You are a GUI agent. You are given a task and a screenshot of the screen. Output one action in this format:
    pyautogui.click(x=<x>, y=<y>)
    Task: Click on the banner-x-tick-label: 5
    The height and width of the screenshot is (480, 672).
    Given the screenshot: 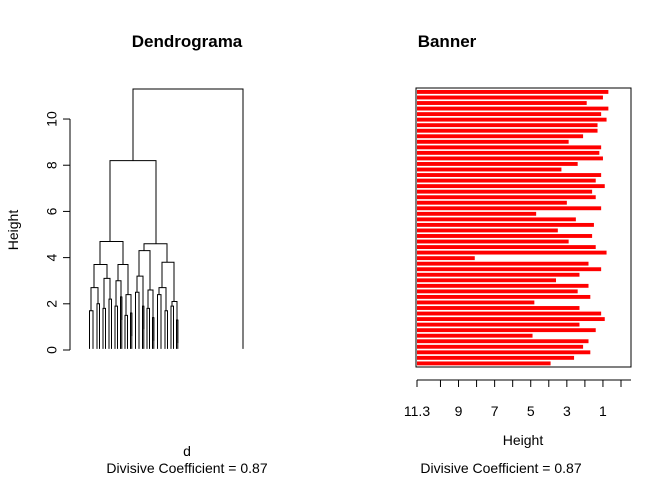 What is the action you would take?
    pyautogui.click(x=531, y=411)
    